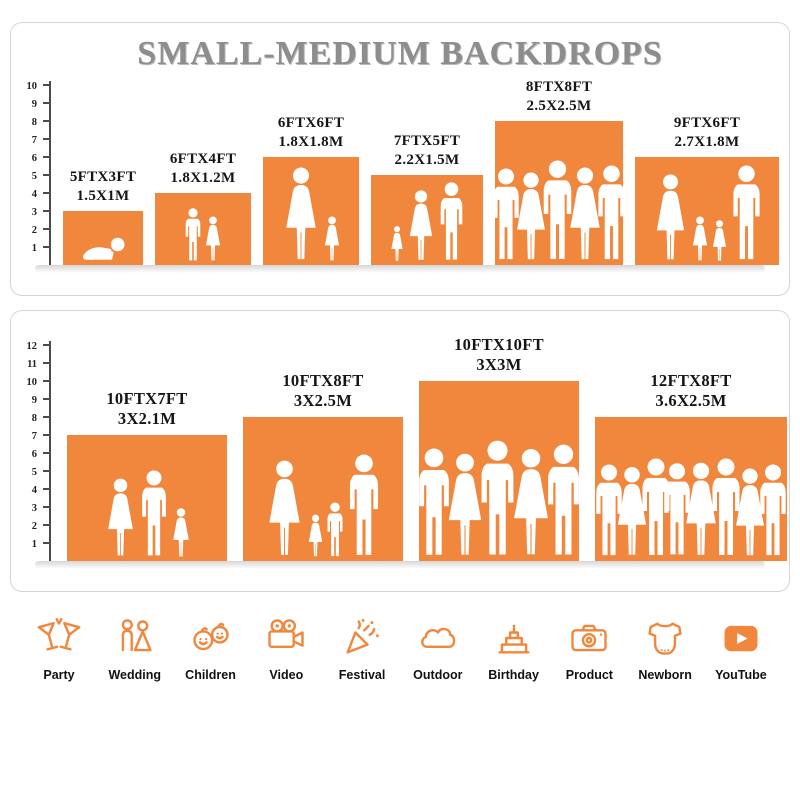 This screenshot has height=800, width=800. Describe the element at coordinates (589, 638) in the screenshot. I see `photo-camera-icon` at that location.